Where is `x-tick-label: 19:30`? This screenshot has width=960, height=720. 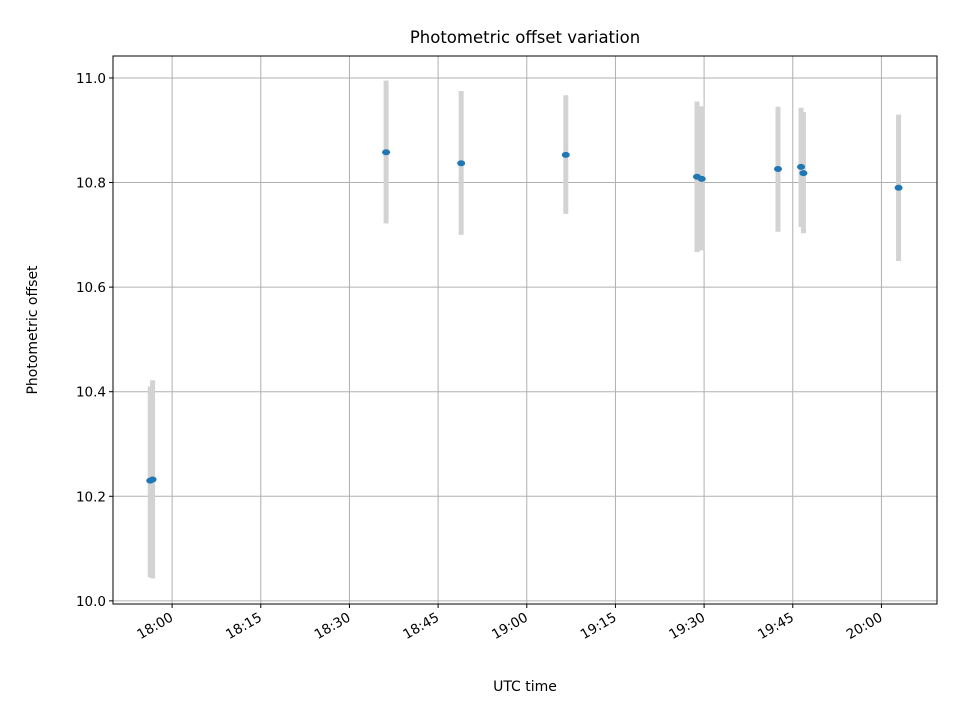
x-tick-label: 19:30 is located at coordinates (687, 626).